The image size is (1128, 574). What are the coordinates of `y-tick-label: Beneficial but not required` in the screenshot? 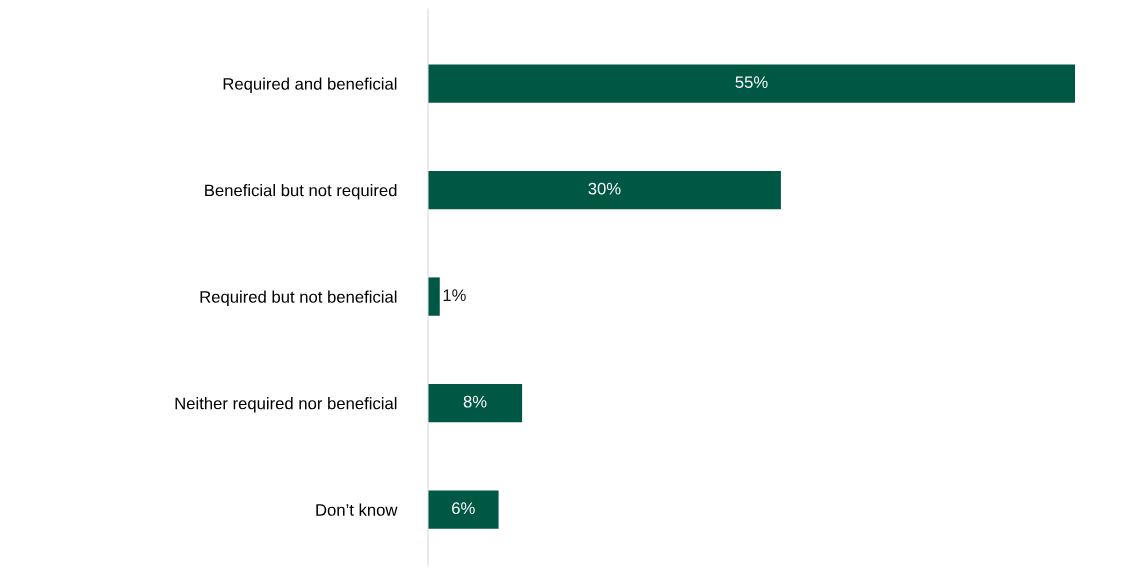 It's located at (301, 192).